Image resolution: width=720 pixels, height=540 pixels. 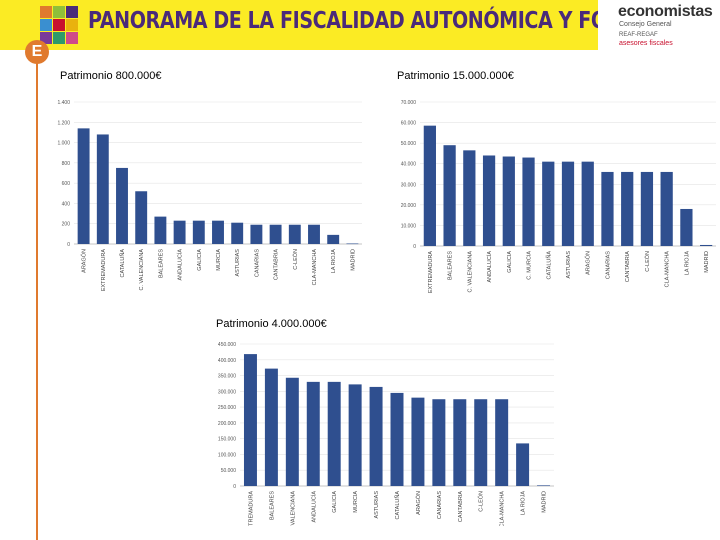 I want to click on y-tick-label: 1.400, so click(x=63, y=103).